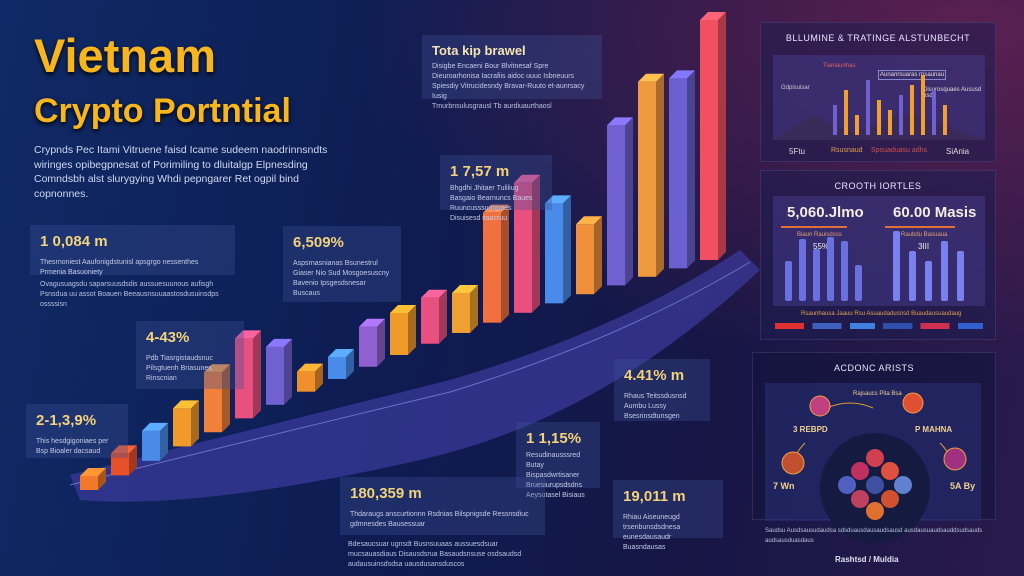  Describe the element at coordinates (554, 438) in the screenshot. I see `stat-value: 1 1,15%` at that location.